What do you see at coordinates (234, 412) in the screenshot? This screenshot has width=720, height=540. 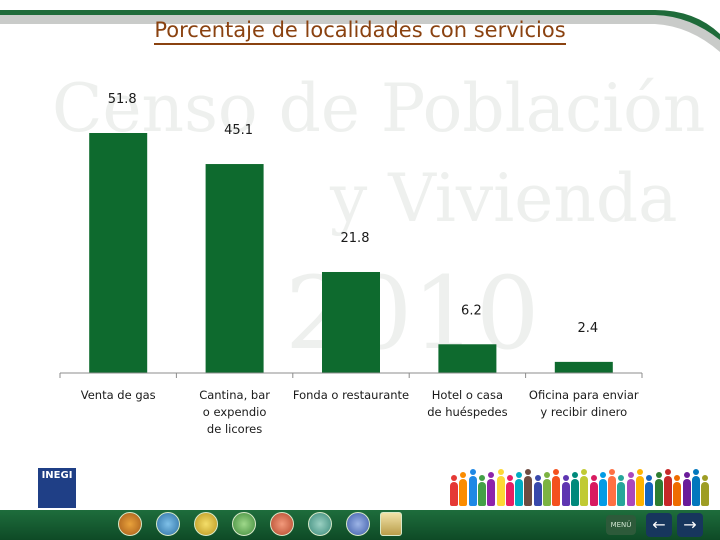 I see `tick-label: Cantina, bar o expendio de licores` at bounding box center [234, 412].